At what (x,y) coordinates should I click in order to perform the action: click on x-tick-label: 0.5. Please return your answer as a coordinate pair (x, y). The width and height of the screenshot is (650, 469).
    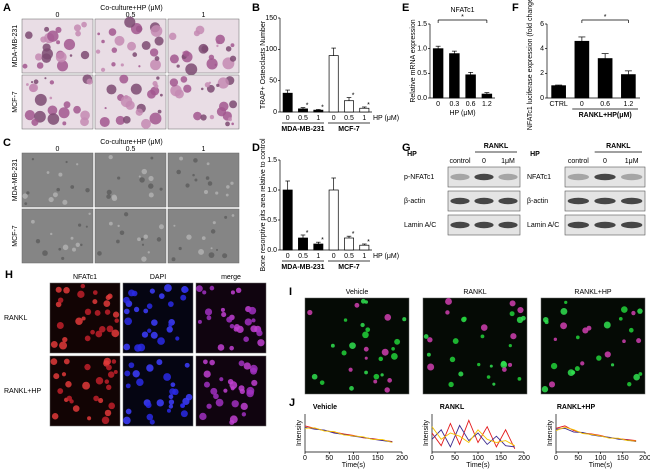
    Looking at the image, I should click on (349, 256).